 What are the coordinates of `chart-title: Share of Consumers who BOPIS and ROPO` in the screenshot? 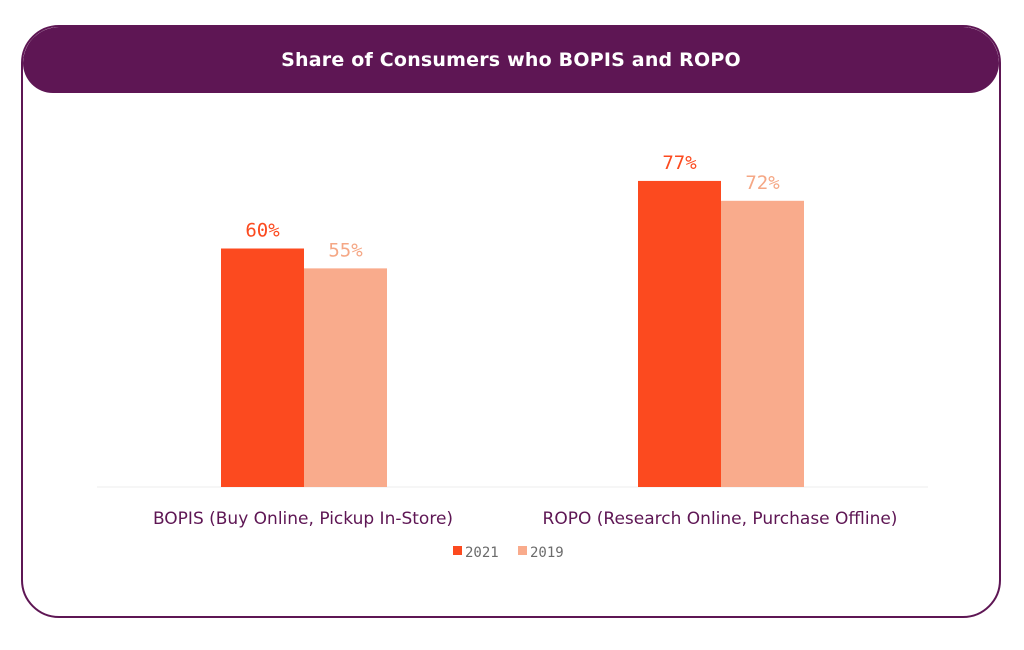 It's located at (511, 60).